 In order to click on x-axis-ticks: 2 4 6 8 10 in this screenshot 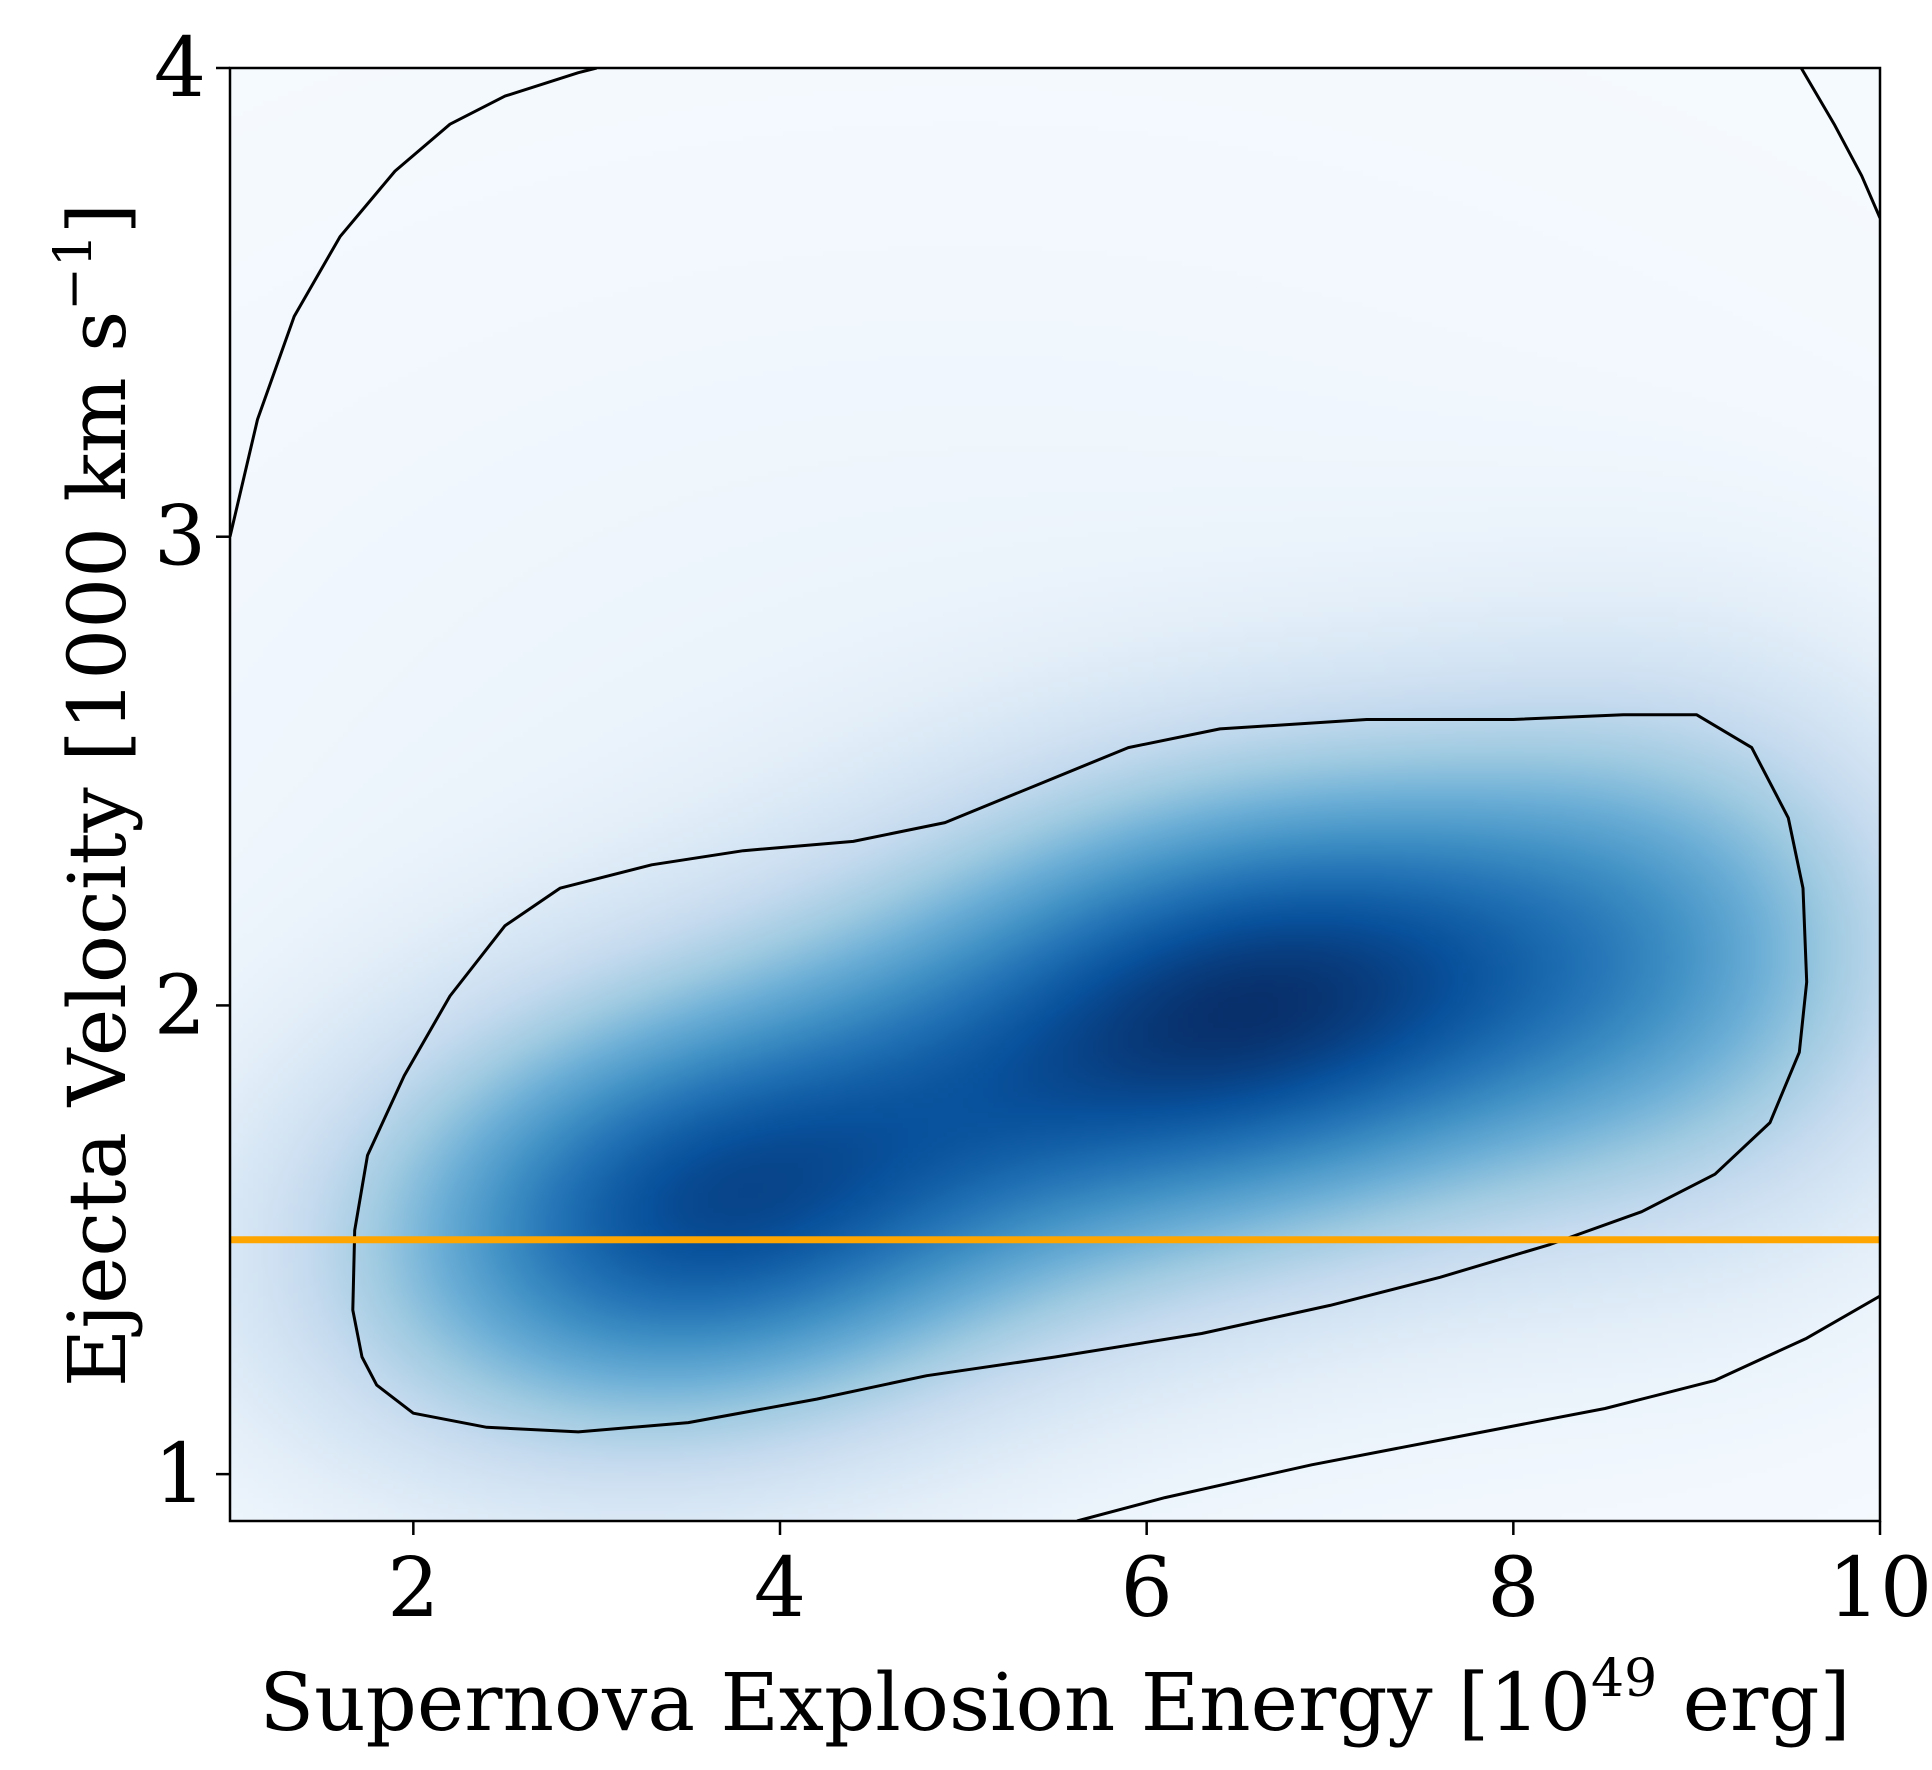, I will do `click(1159, 1578)`.